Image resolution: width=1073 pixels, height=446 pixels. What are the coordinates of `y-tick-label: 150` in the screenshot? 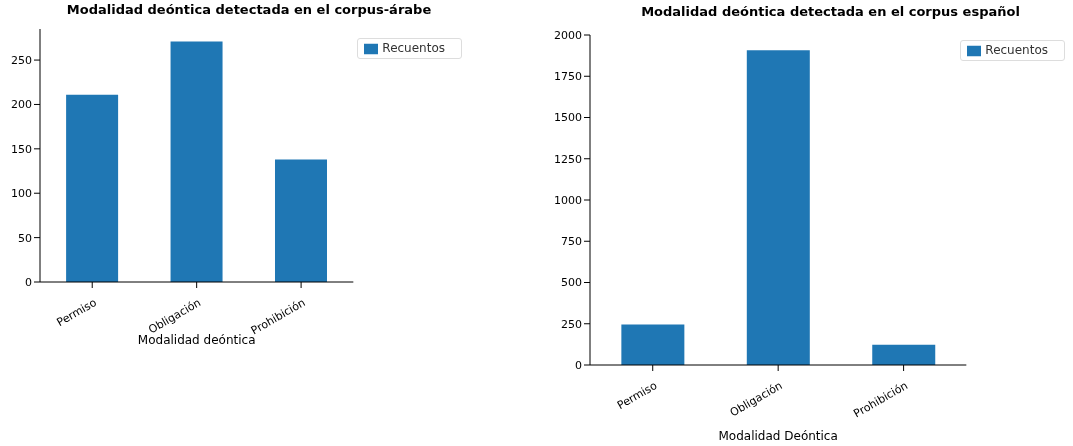 It's located at (21, 149).